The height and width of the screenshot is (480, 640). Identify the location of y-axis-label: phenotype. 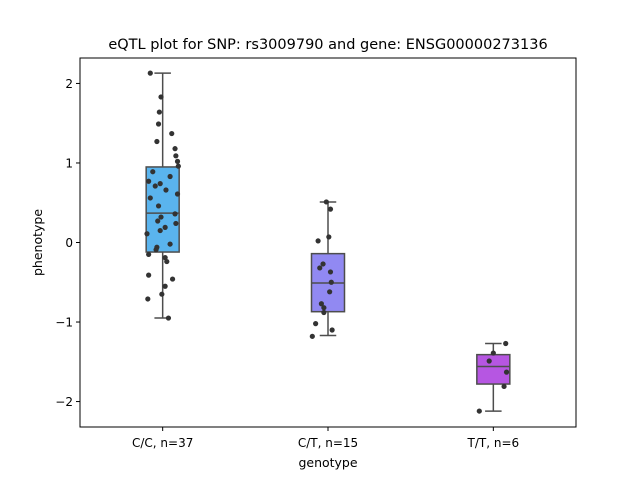
(37, 242).